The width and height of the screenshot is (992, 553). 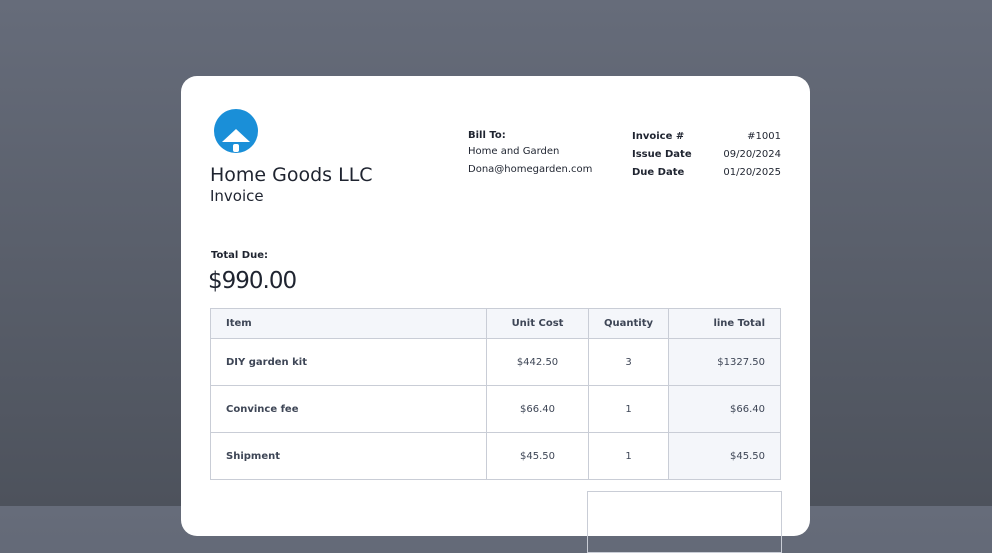 I want to click on table-row: DIY garden kit $442.50 3 $1327.50, so click(x=495, y=362).